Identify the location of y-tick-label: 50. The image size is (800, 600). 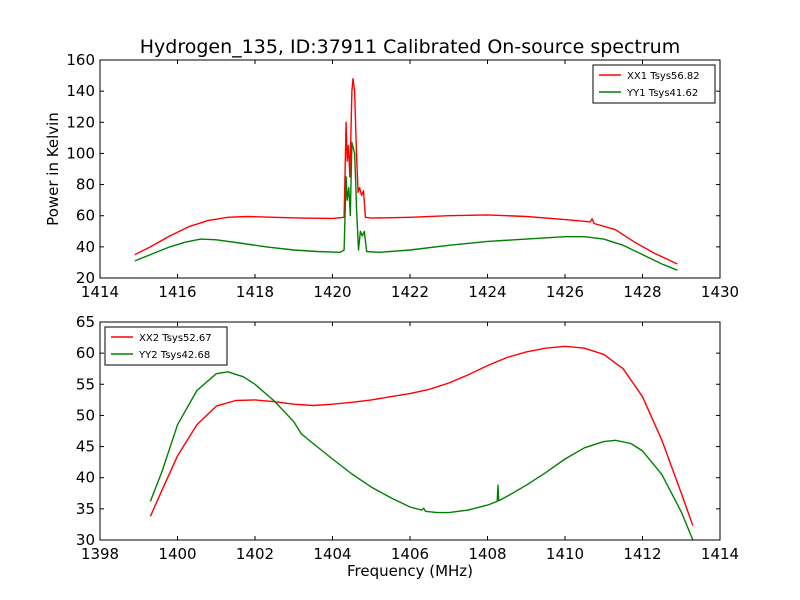
(85, 415).